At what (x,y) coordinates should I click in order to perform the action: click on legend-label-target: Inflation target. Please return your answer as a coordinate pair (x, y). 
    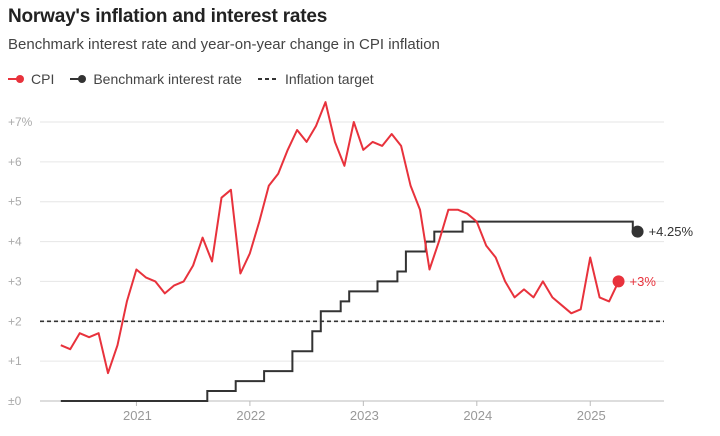
    Looking at the image, I should click on (329, 79).